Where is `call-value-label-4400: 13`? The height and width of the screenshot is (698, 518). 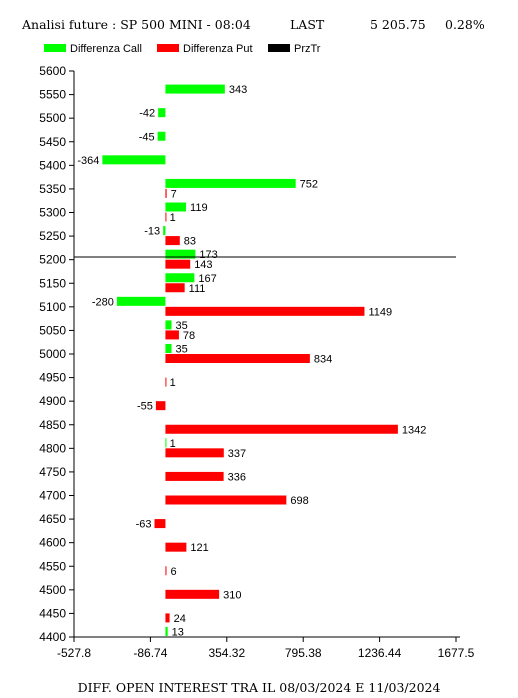
call-value-label-4400: 13 is located at coordinates (178, 633).